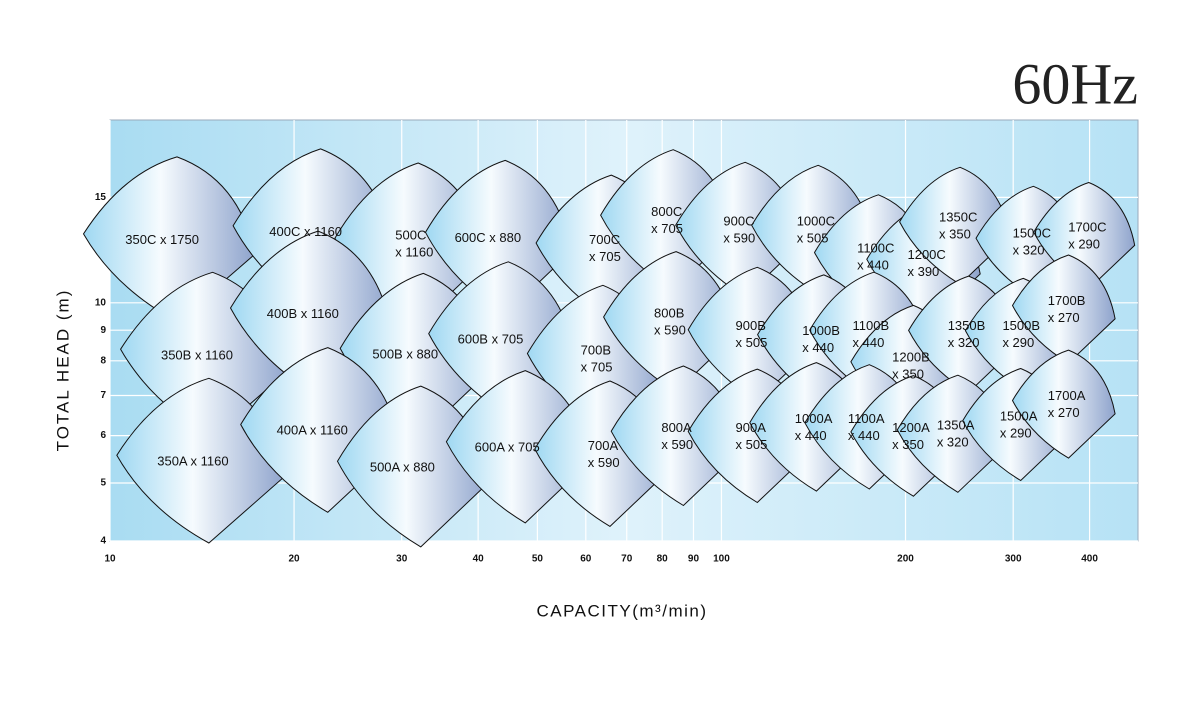  I want to click on y-tick-label: 10, so click(101, 302).